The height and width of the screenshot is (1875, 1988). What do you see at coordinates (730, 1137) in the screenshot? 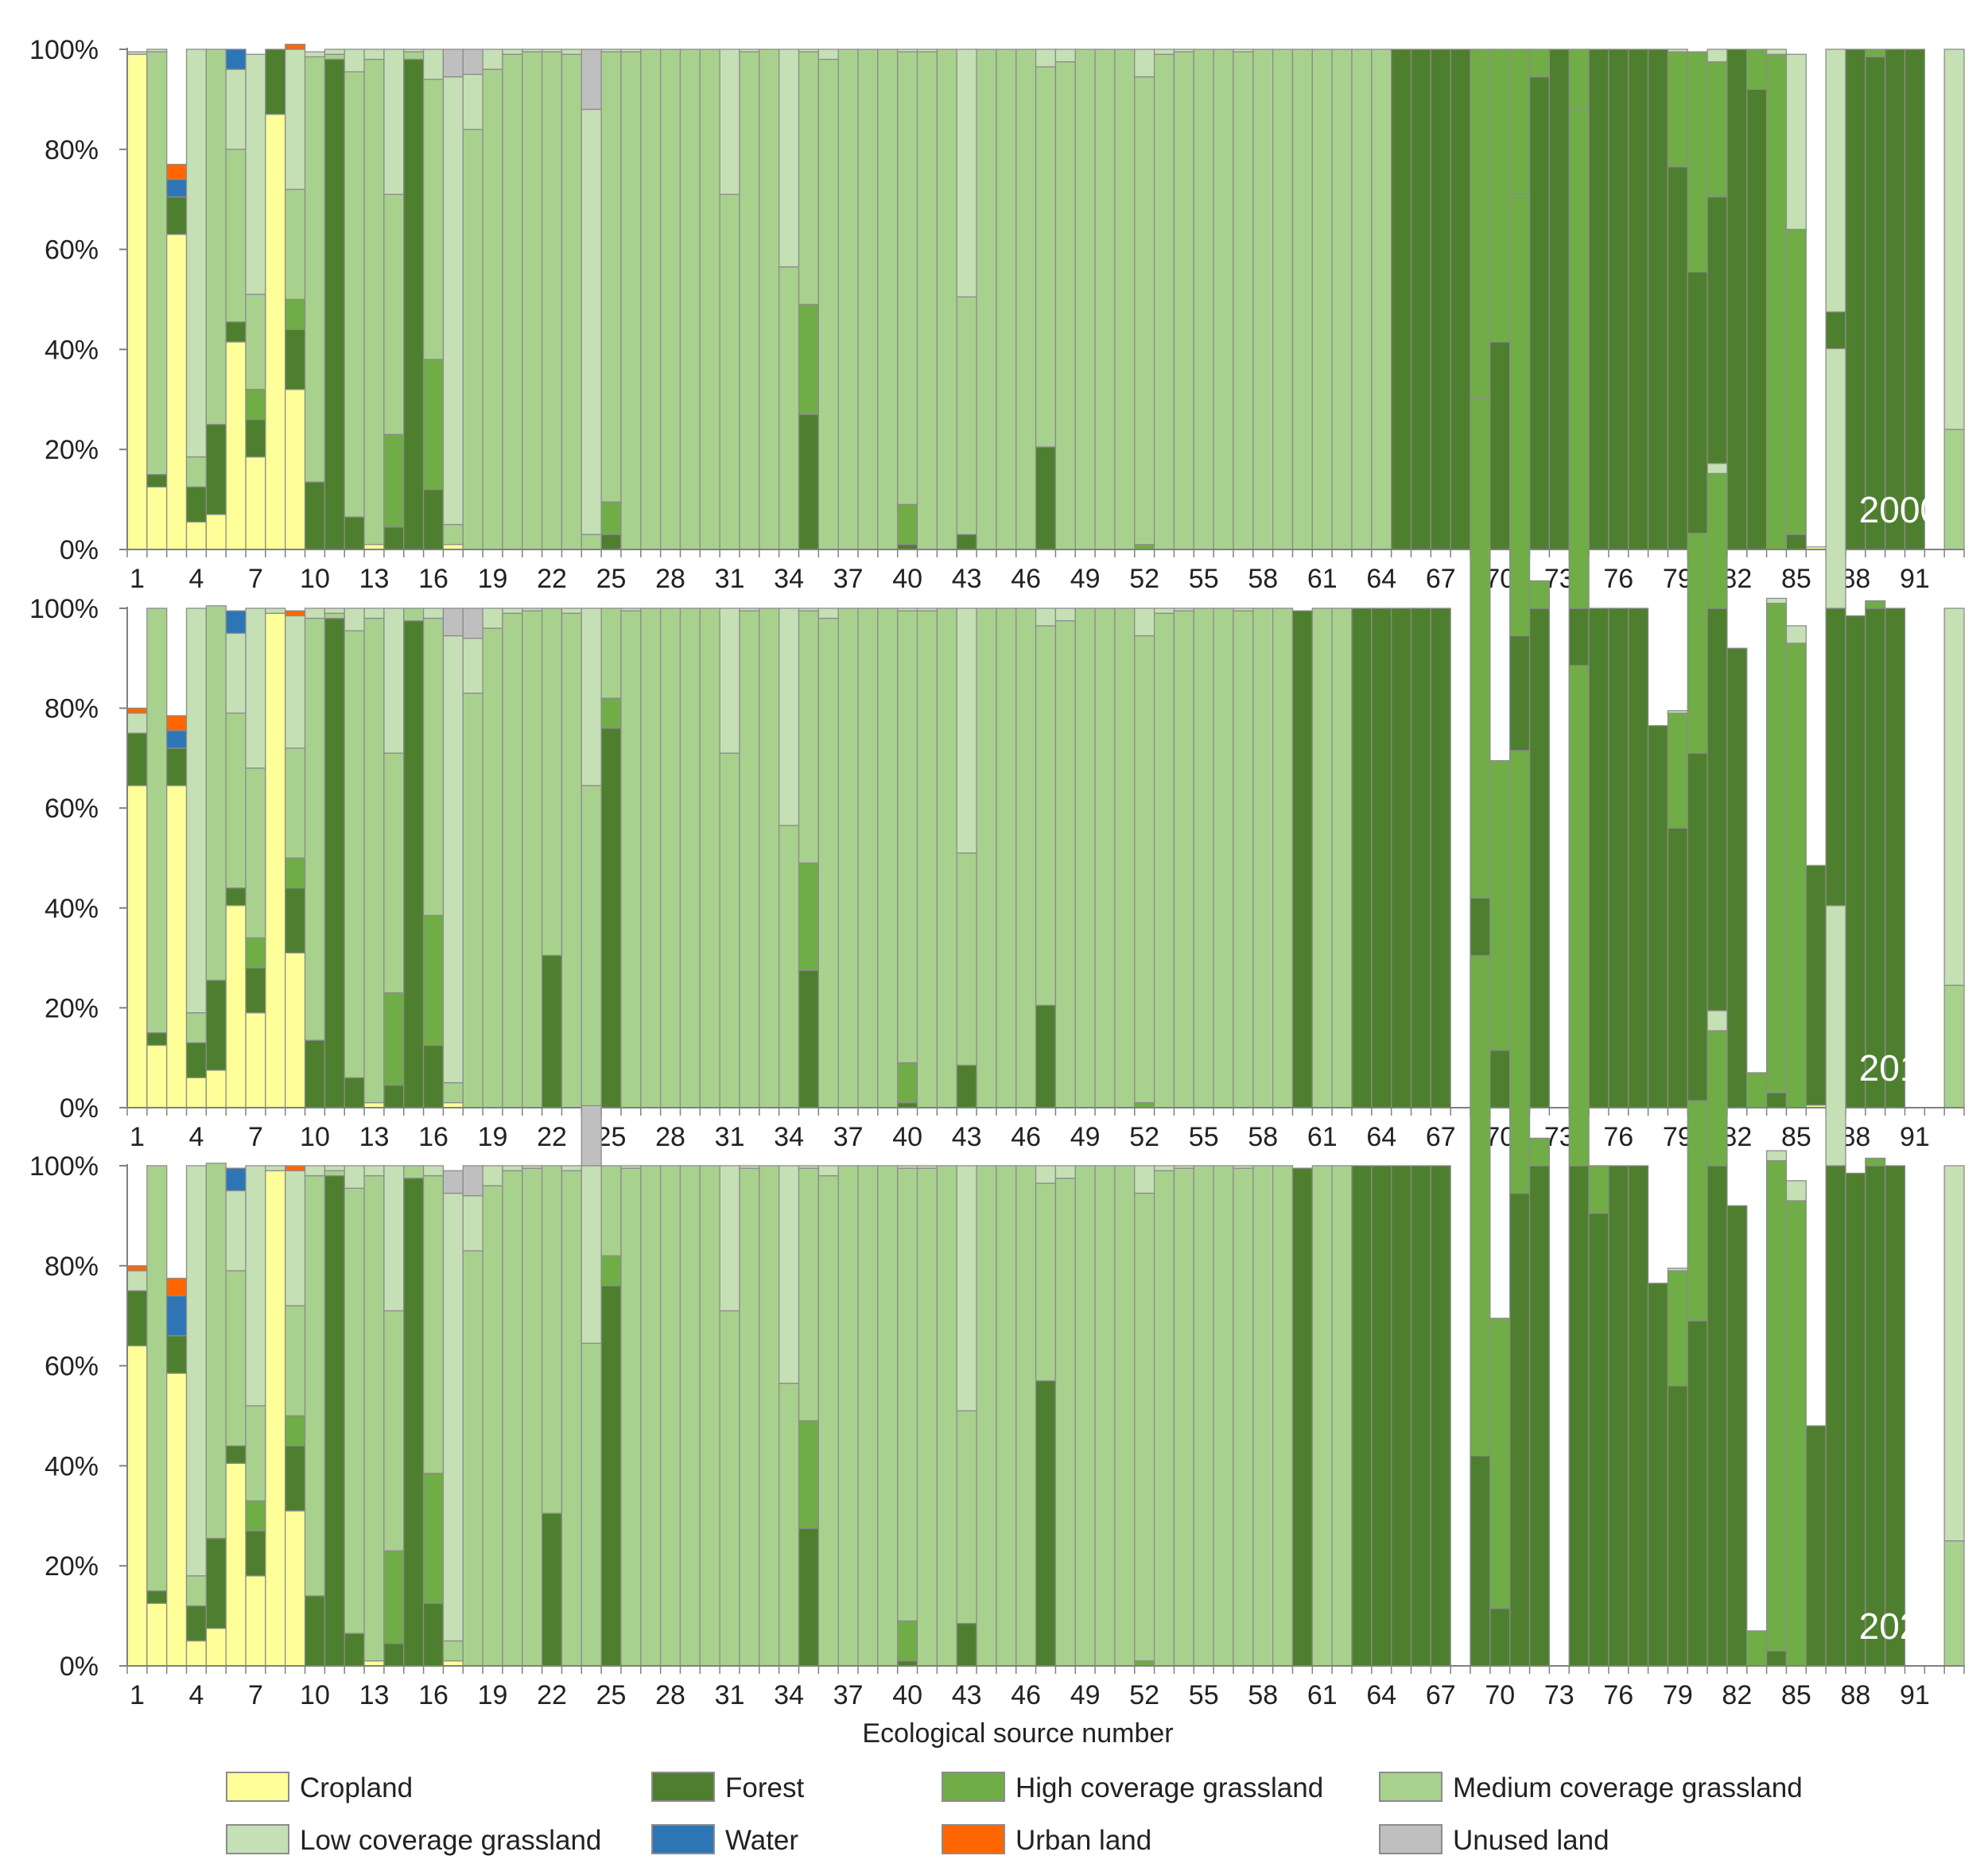
I see `x-tick-label: 31` at bounding box center [730, 1137].